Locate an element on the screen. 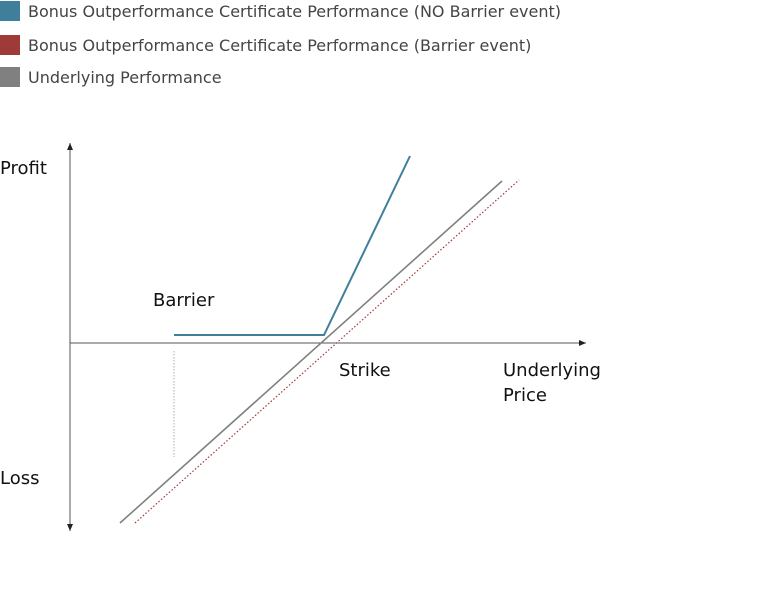  barrier-label: Barrier is located at coordinates (184, 300).